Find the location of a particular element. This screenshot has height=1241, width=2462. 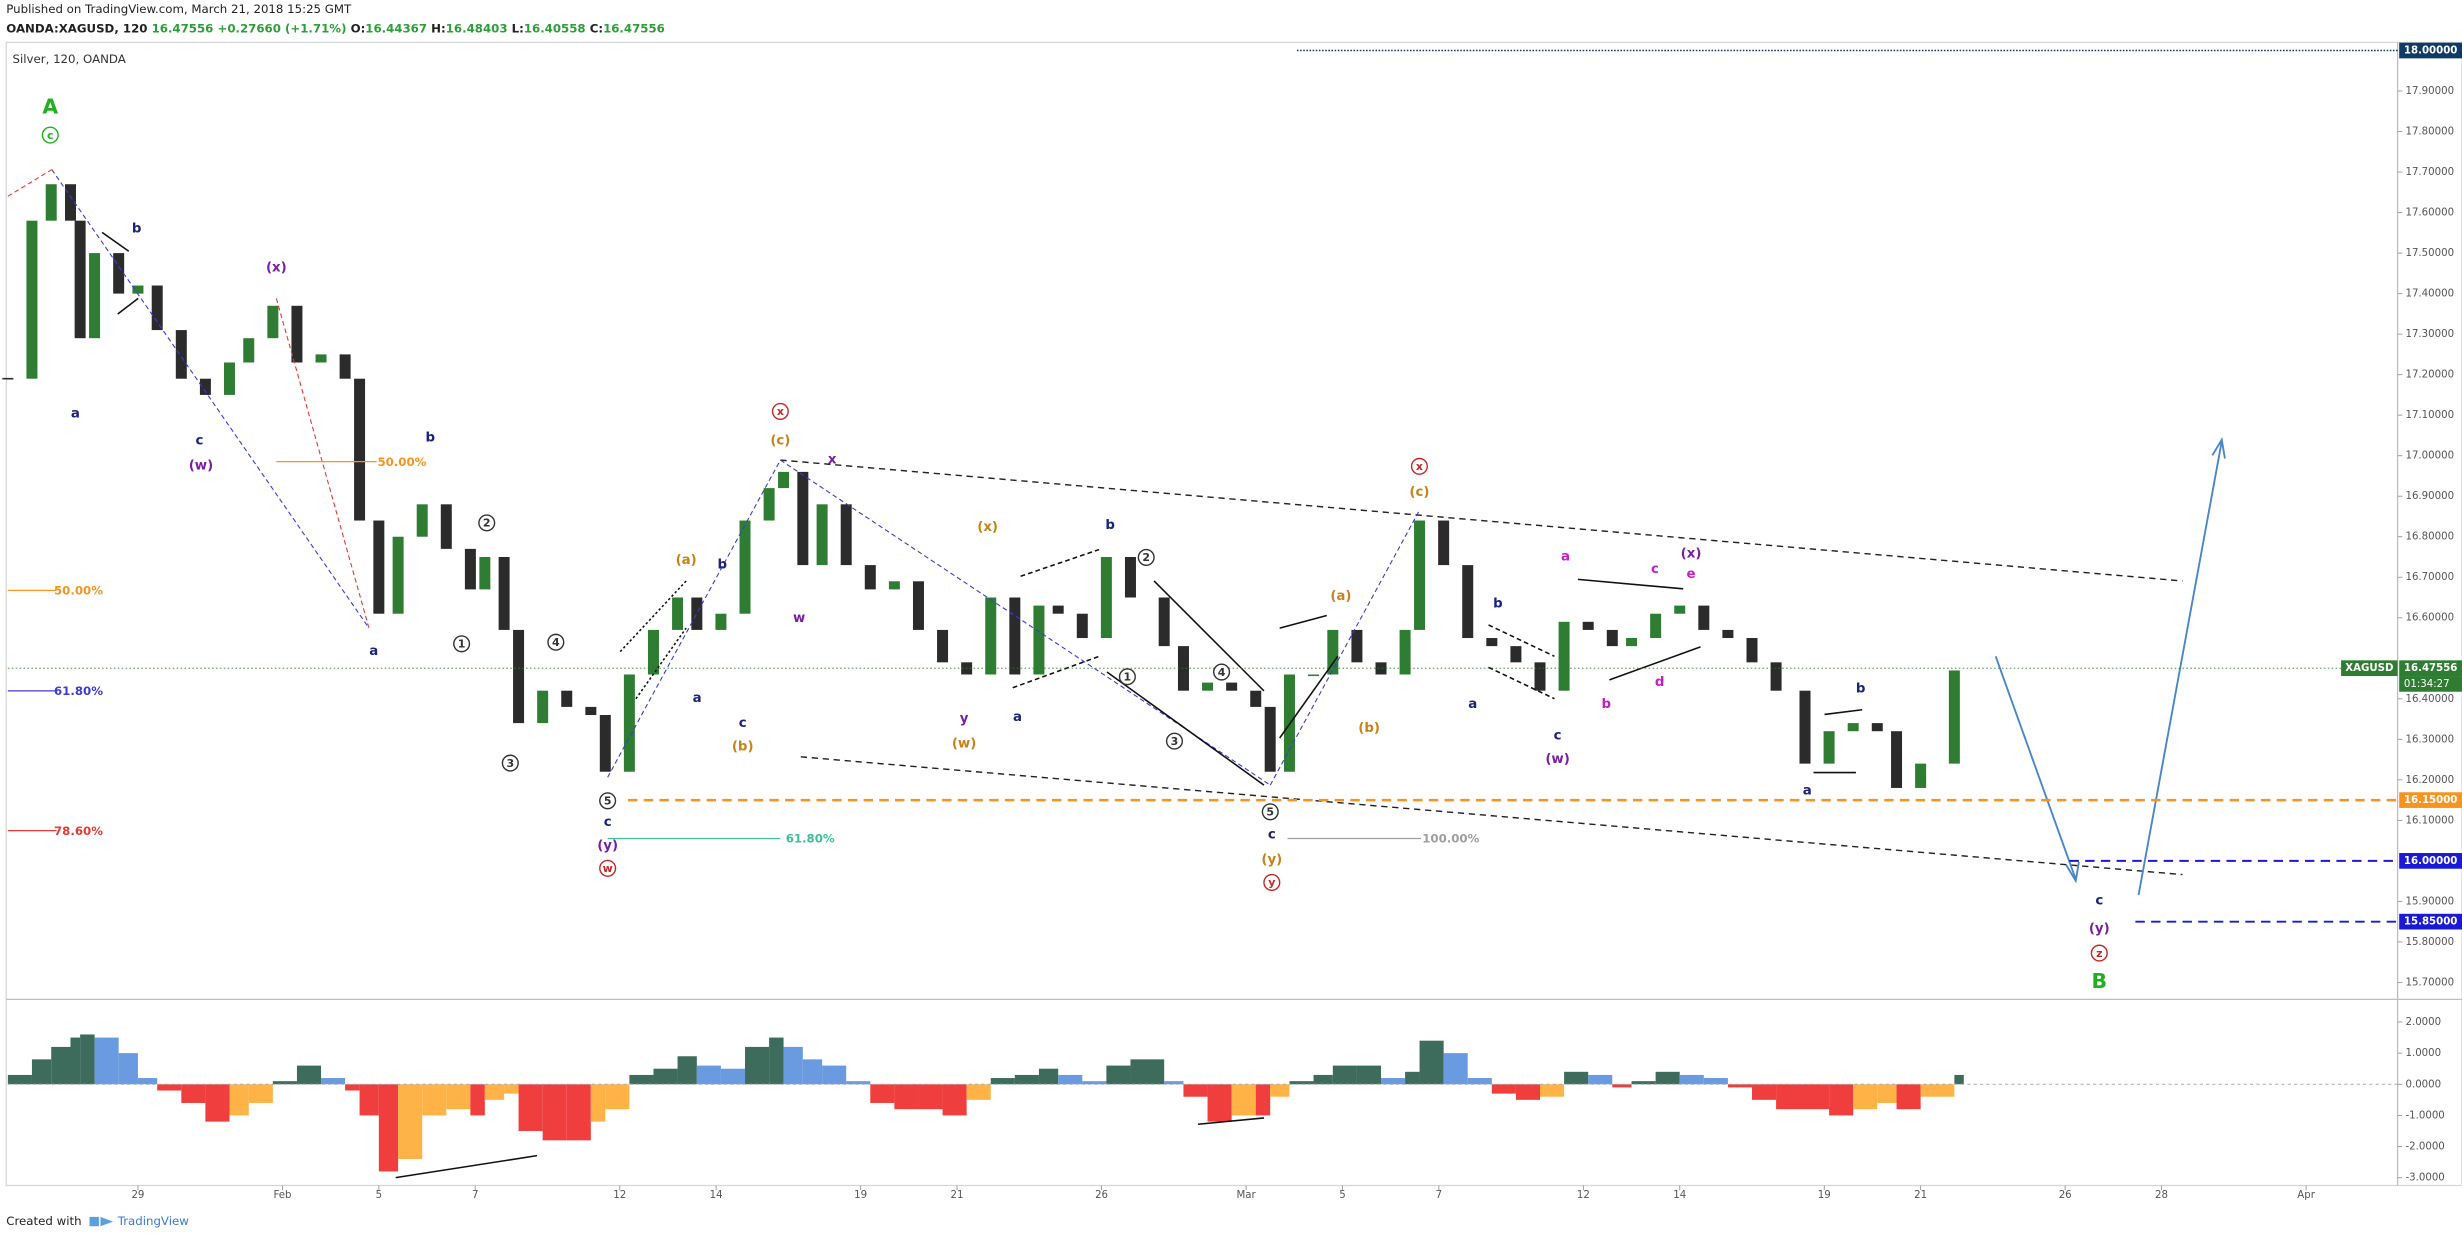

ohlc-value: 16.48403 is located at coordinates (477, 28).